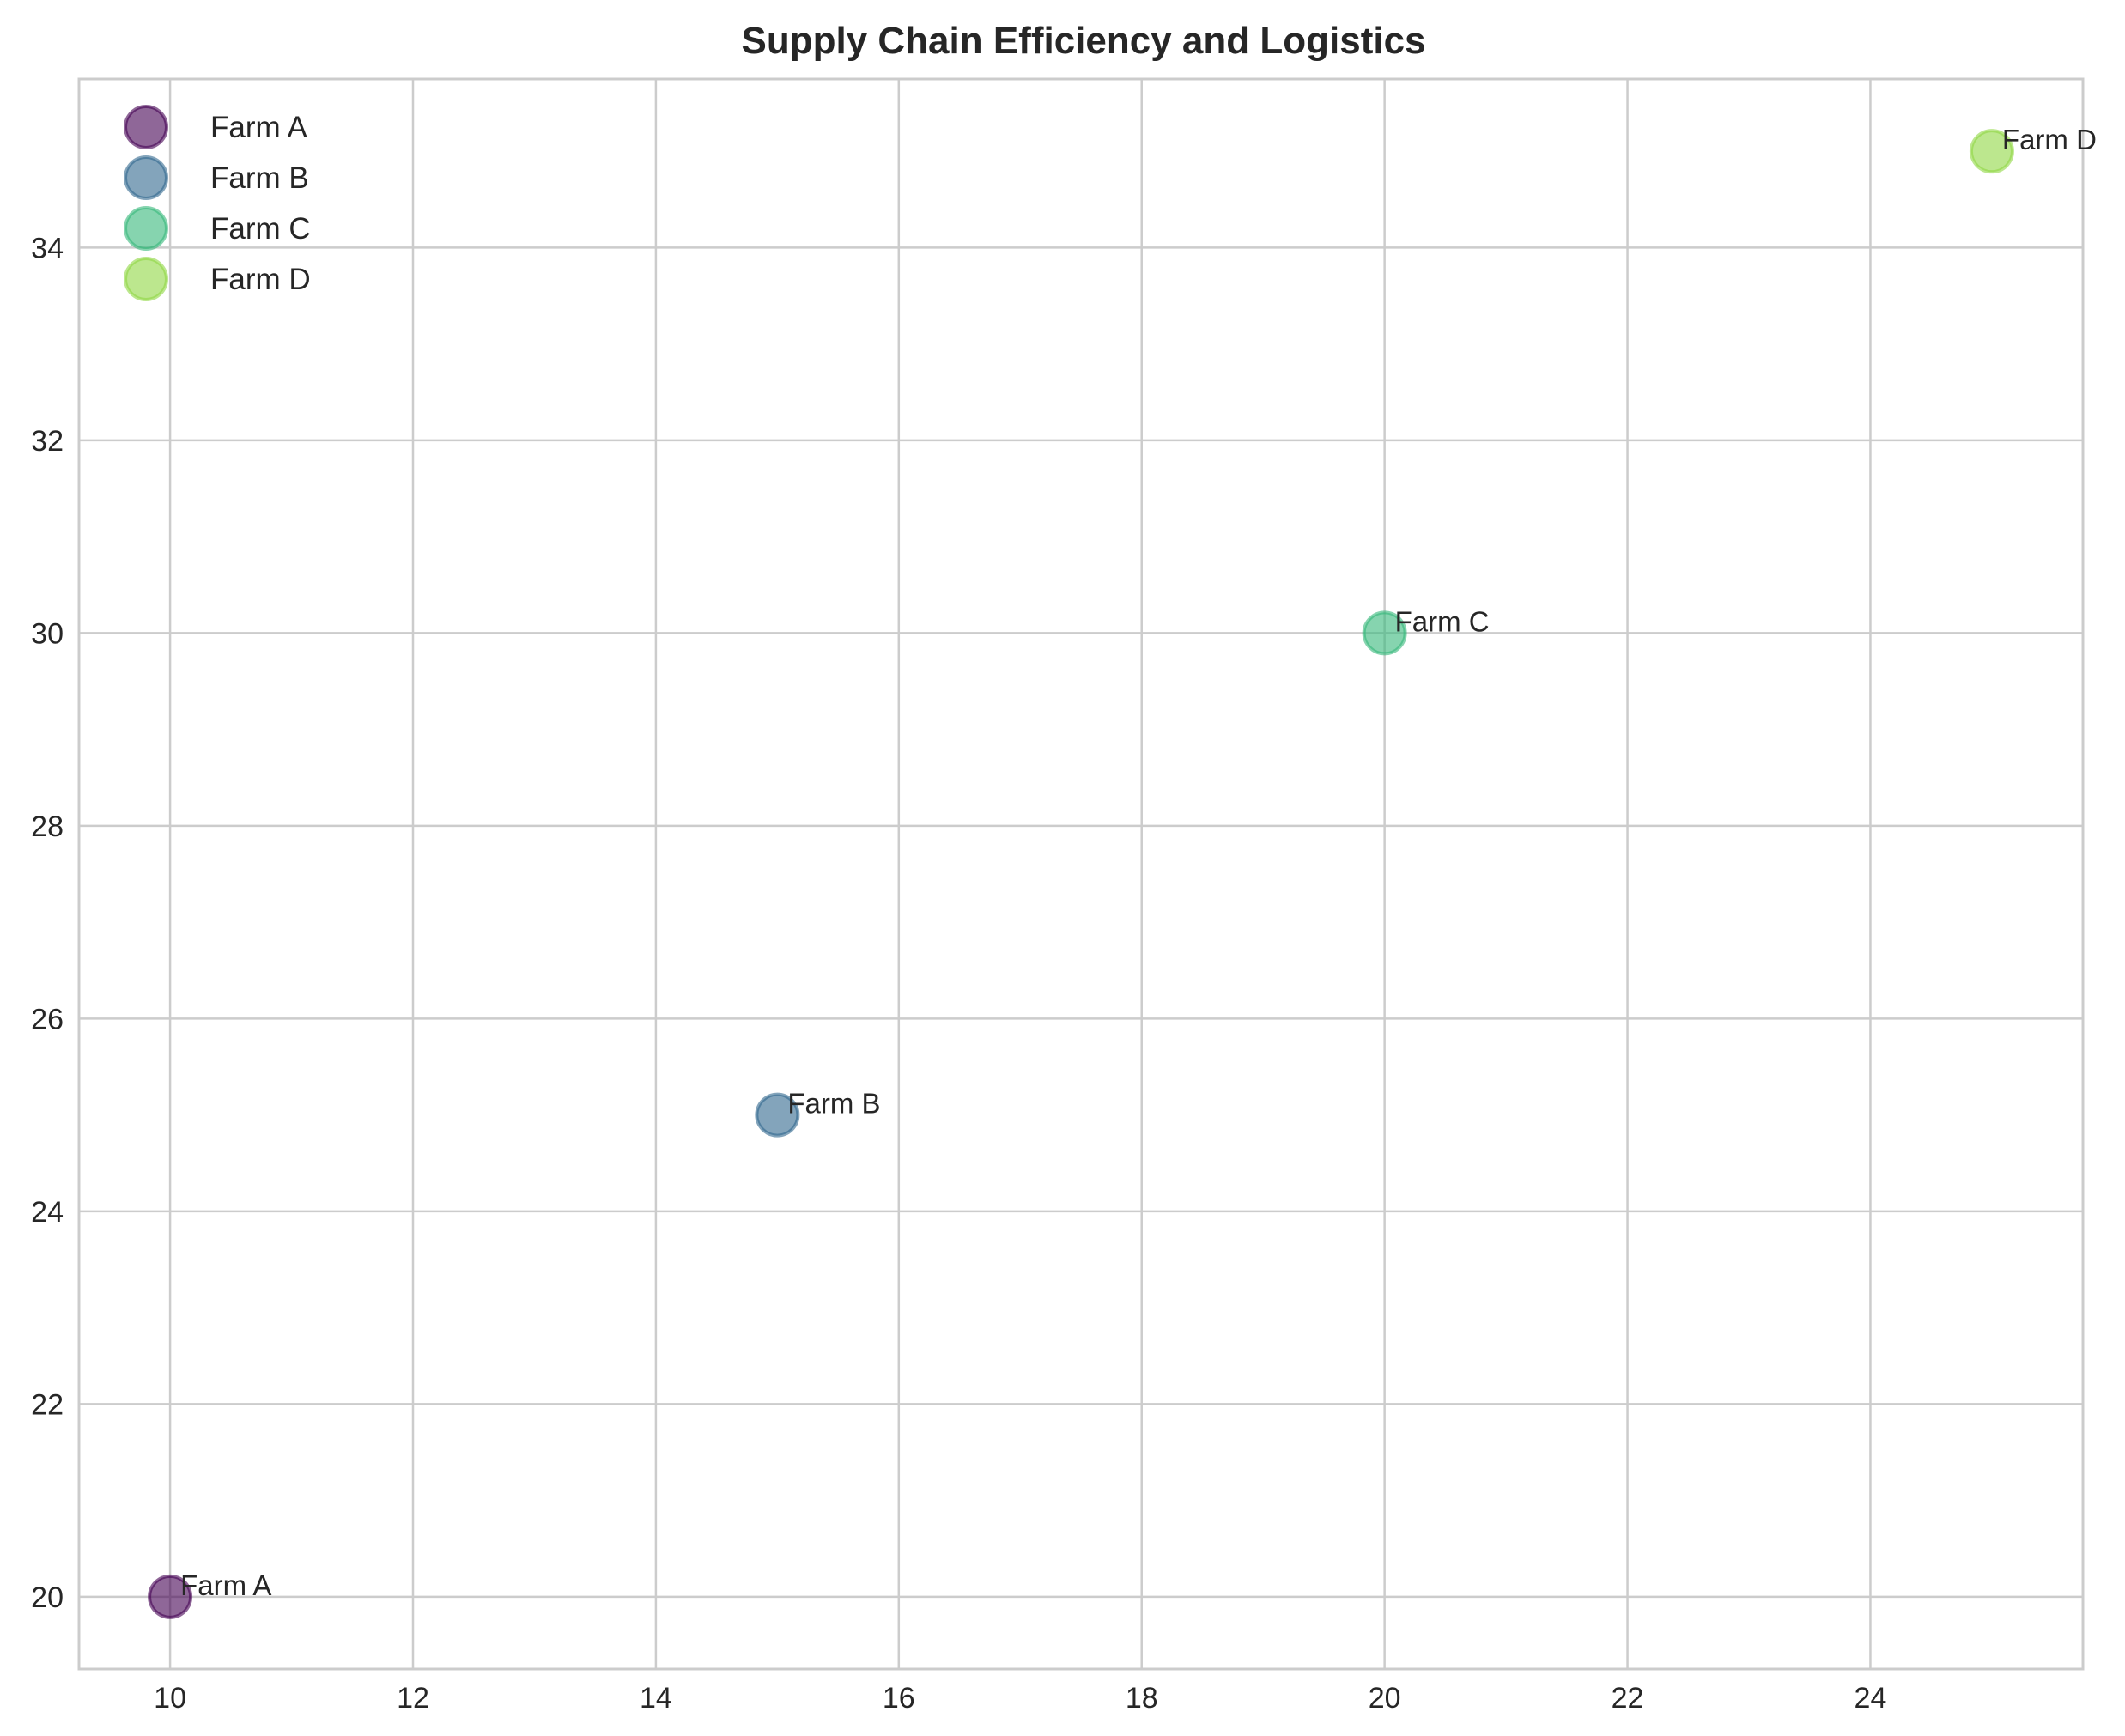  Describe the element at coordinates (1385, 1698) in the screenshot. I see `x-tick-label: 20` at that location.